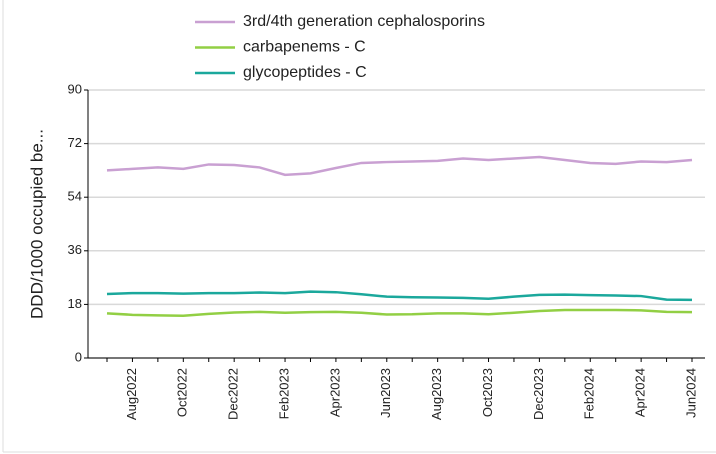  I want to click on y-tick-label: 90, so click(75, 88).